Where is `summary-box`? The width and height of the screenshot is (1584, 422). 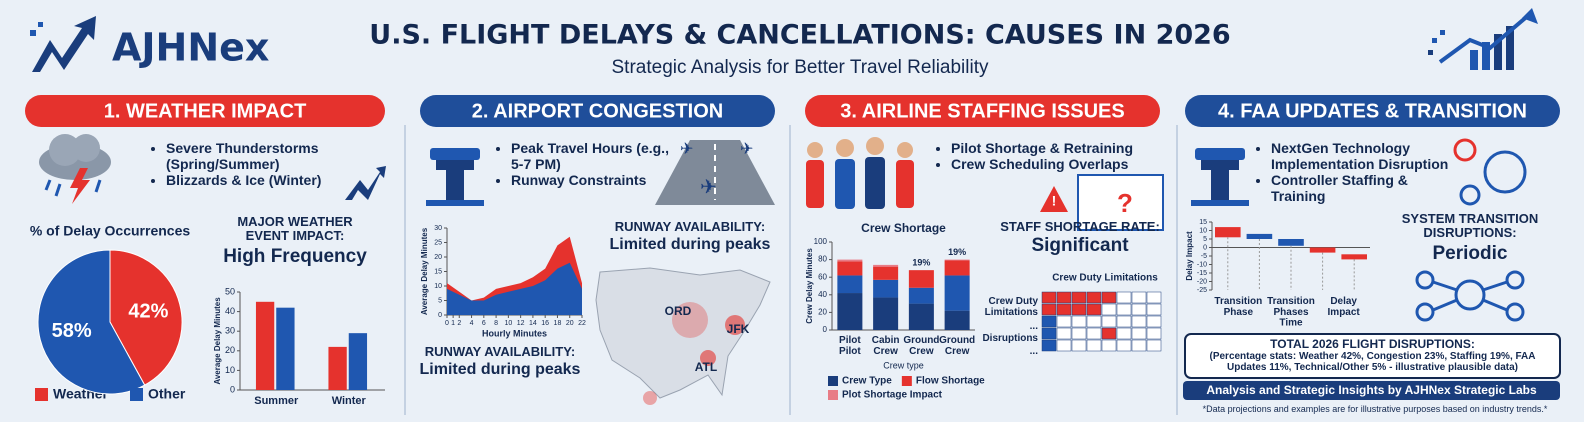 summary-box is located at coordinates (1372, 356).